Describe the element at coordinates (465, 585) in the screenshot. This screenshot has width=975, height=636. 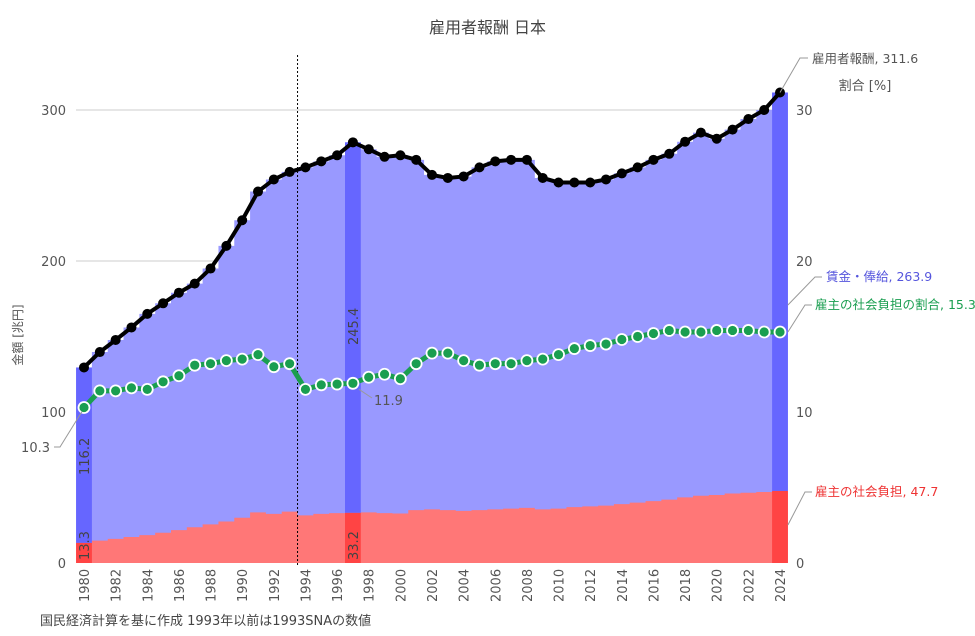
I see `x-tick-label: 2004` at that location.